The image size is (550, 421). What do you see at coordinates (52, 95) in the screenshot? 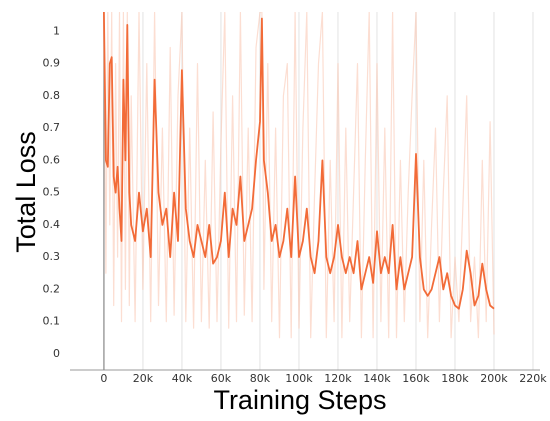
I see `y-tick-label: 0.8` at bounding box center [52, 95].